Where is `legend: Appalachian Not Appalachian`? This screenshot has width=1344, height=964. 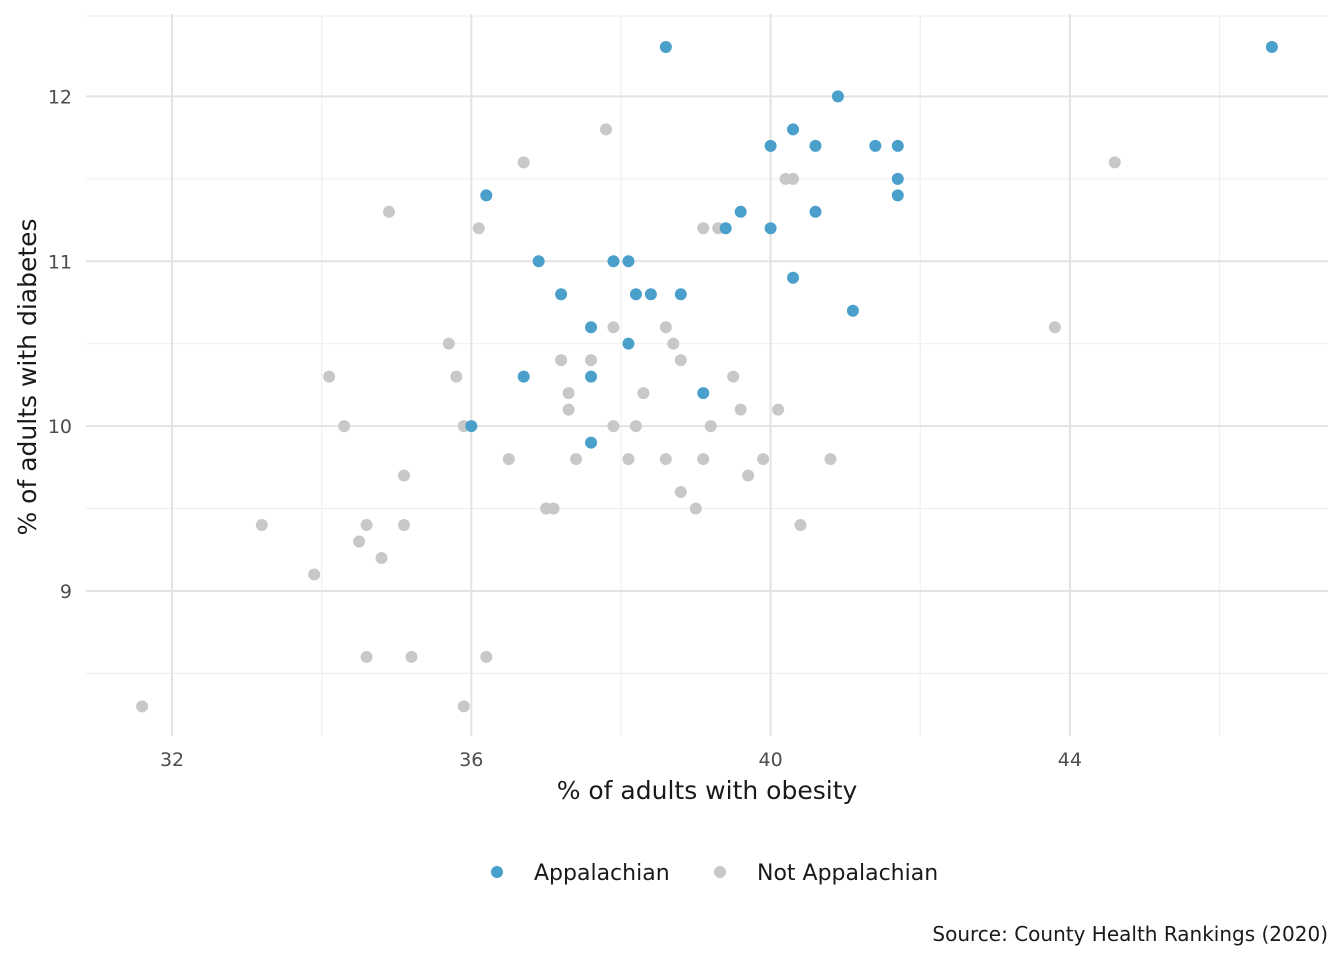 legend: Appalachian Not Appalachian is located at coordinates (714, 873).